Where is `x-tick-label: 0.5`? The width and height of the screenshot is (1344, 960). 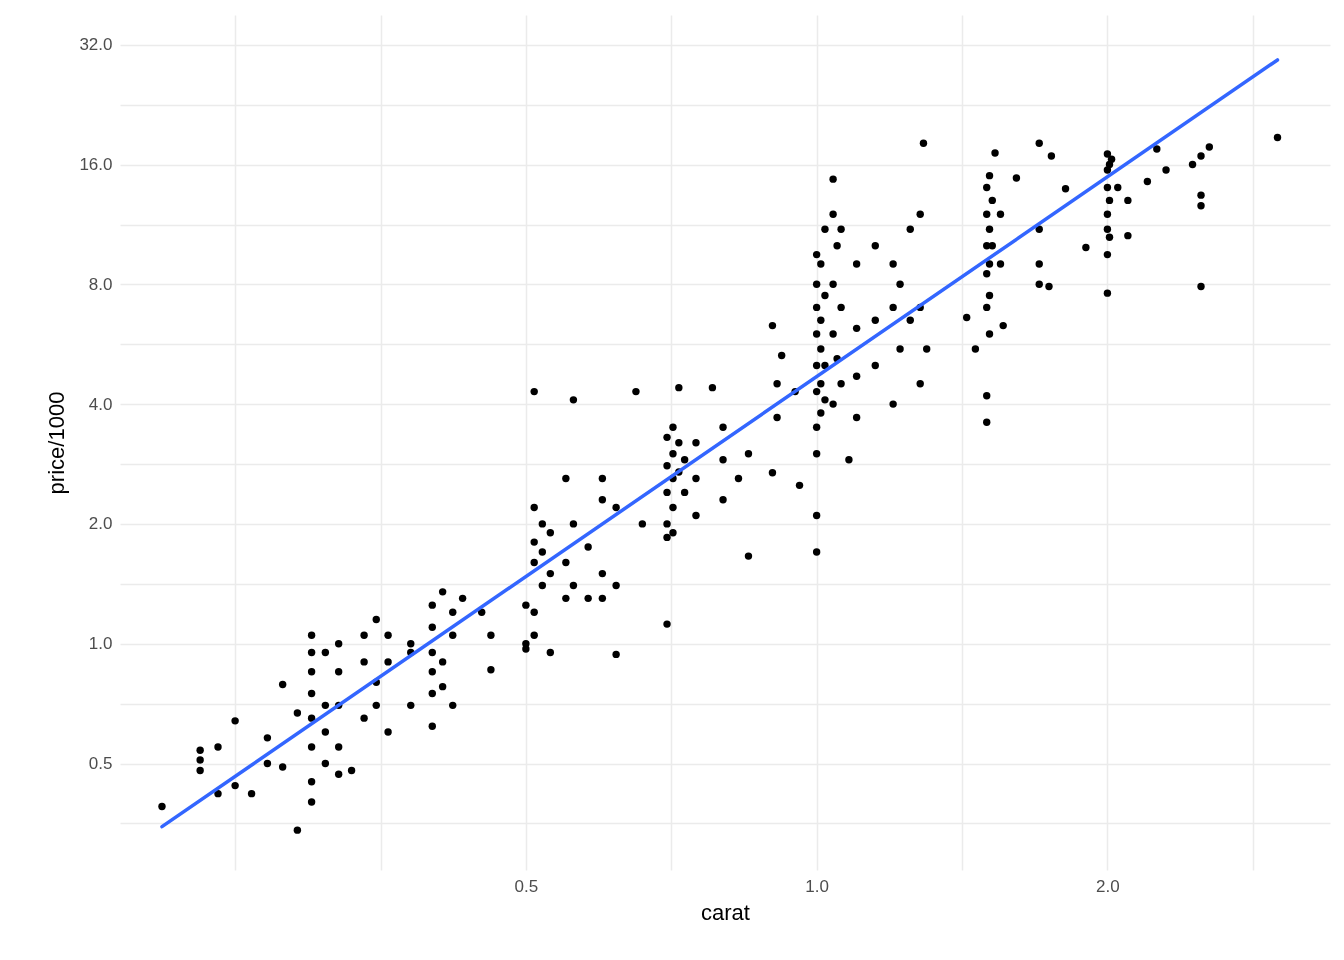
x-tick-label: 0.5 is located at coordinates (526, 886).